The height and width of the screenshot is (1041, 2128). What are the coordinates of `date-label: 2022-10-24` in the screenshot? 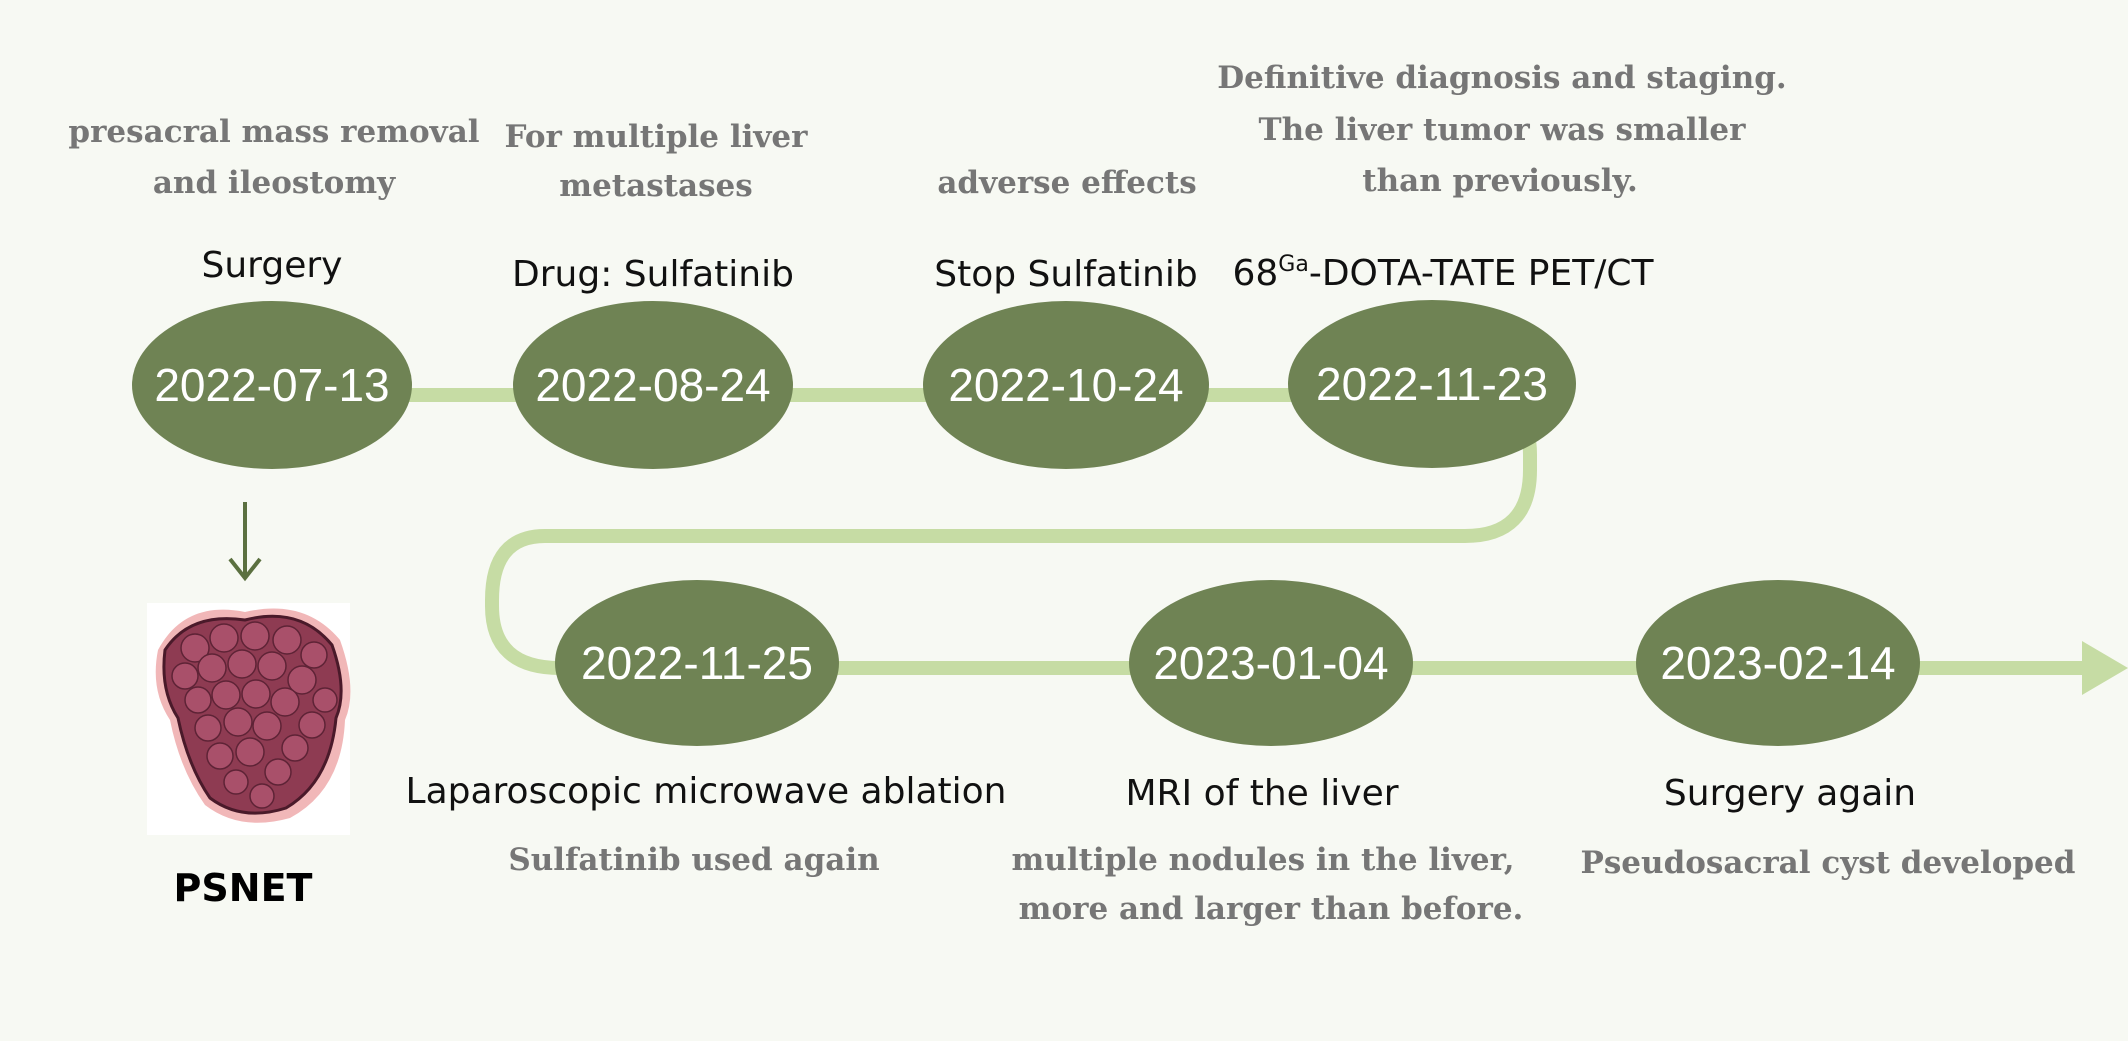 It's located at (1065, 385).